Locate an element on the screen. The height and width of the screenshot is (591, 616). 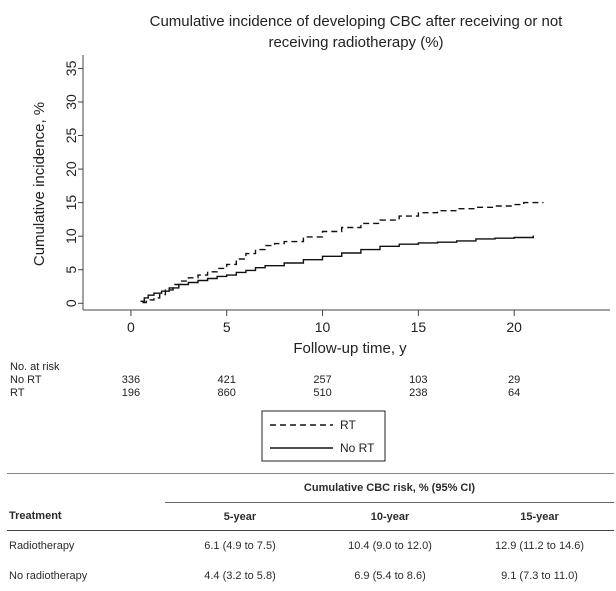
y-tick-label: 35 is located at coordinates (71, 68).